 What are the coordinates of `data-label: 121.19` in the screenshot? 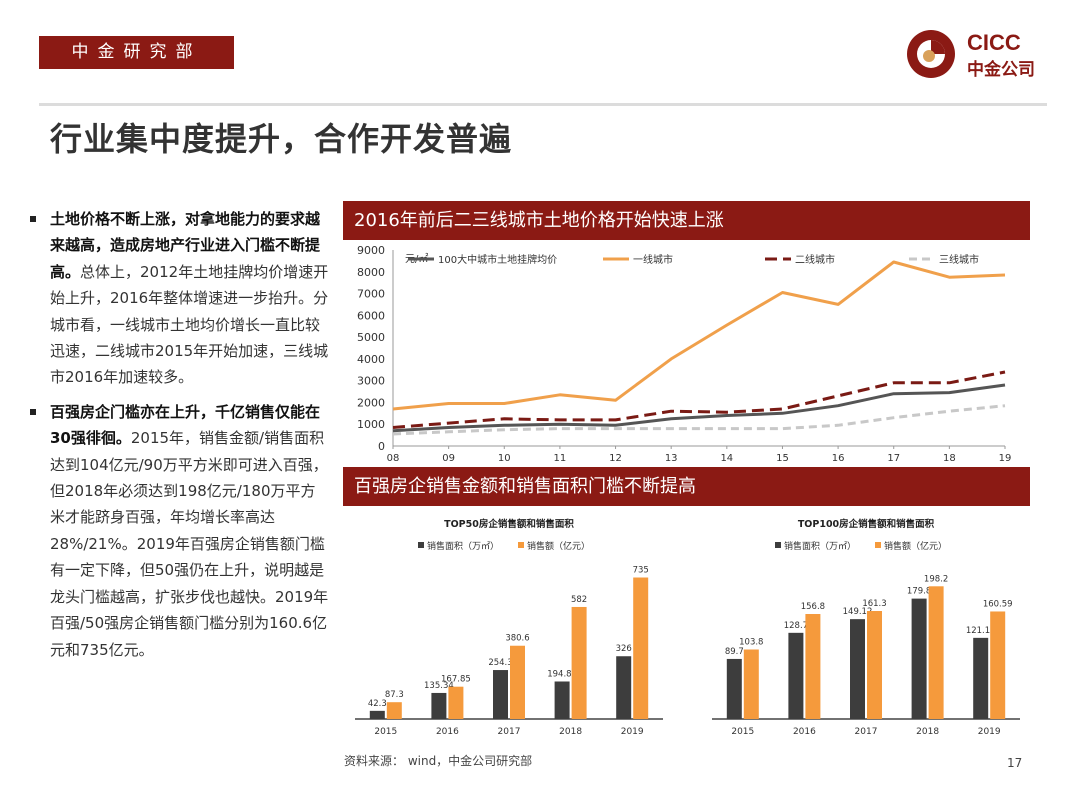 It's located at (981, 631).